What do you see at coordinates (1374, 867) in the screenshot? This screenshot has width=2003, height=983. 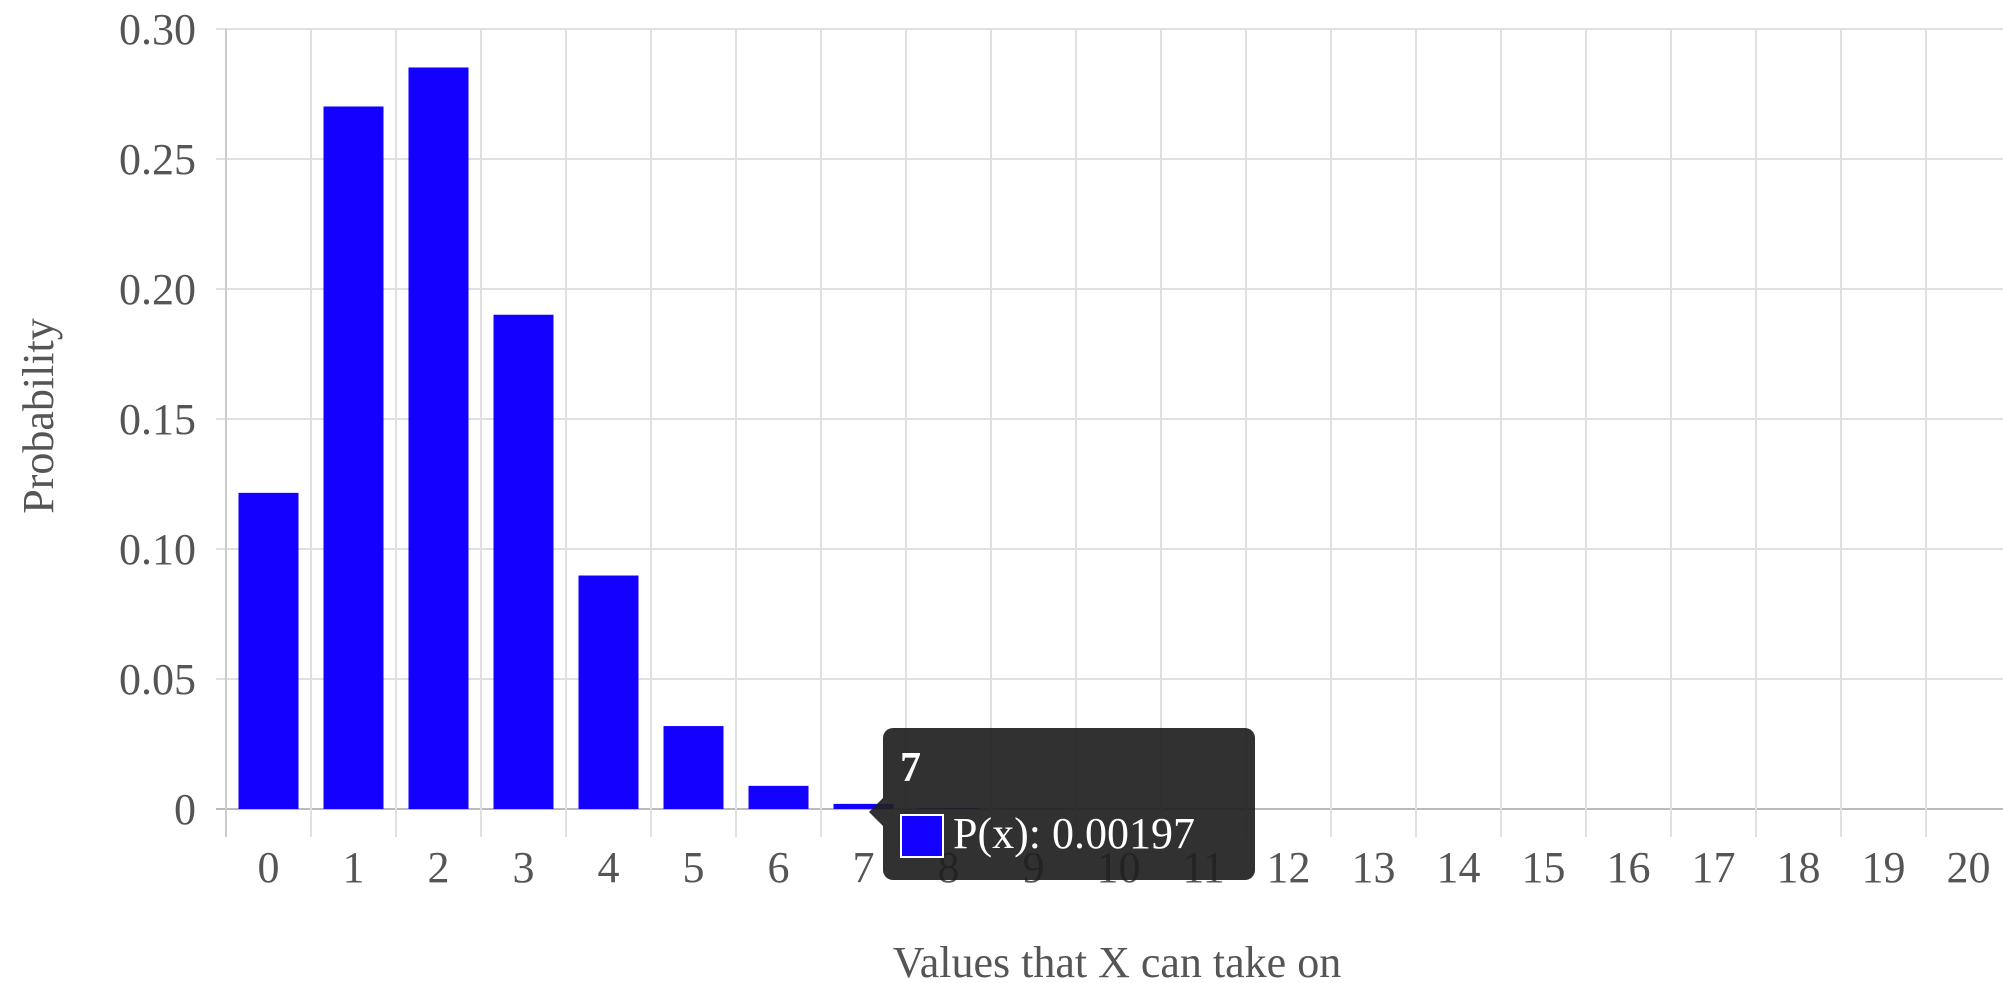 I see `x-tick-label: 13` at bounding box center [1374, 867].